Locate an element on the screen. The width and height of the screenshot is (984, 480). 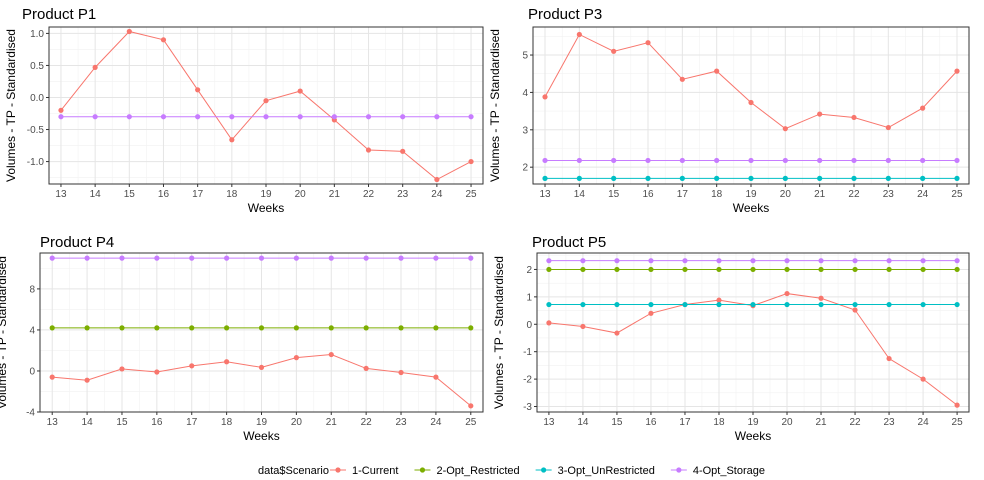
series-3-opt-unrestricted is located at coordinates (753, 304).